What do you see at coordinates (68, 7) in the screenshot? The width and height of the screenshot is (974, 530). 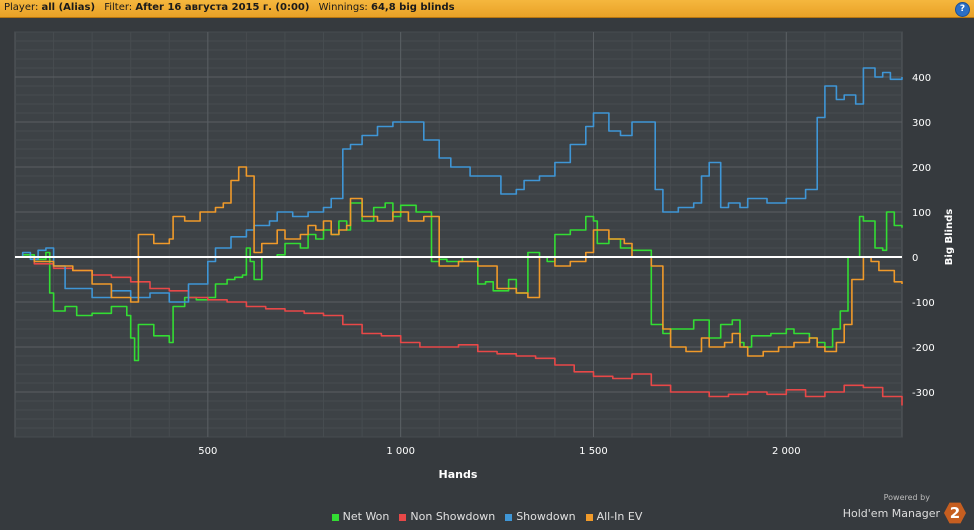 I see `player-value: all (Alias)` at bounding box center [68, 7].